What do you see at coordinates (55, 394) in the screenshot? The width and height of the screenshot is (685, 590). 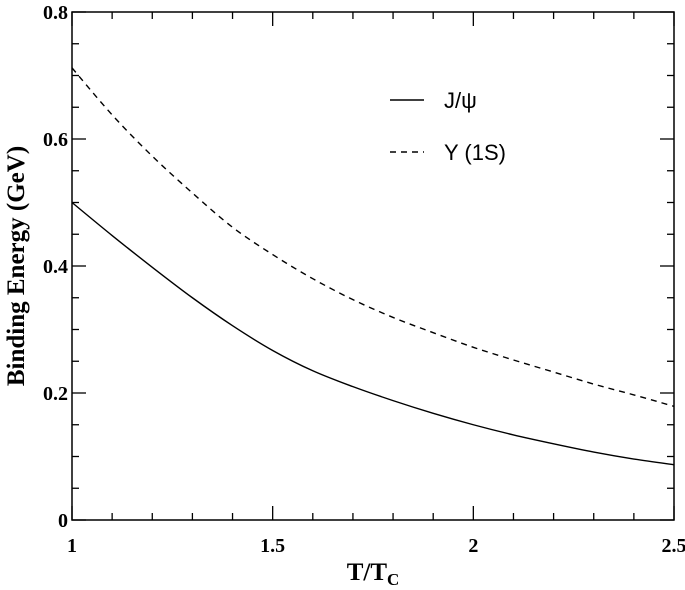 I see `y-tick-label: 0.2` at bounding box center [55, 394].